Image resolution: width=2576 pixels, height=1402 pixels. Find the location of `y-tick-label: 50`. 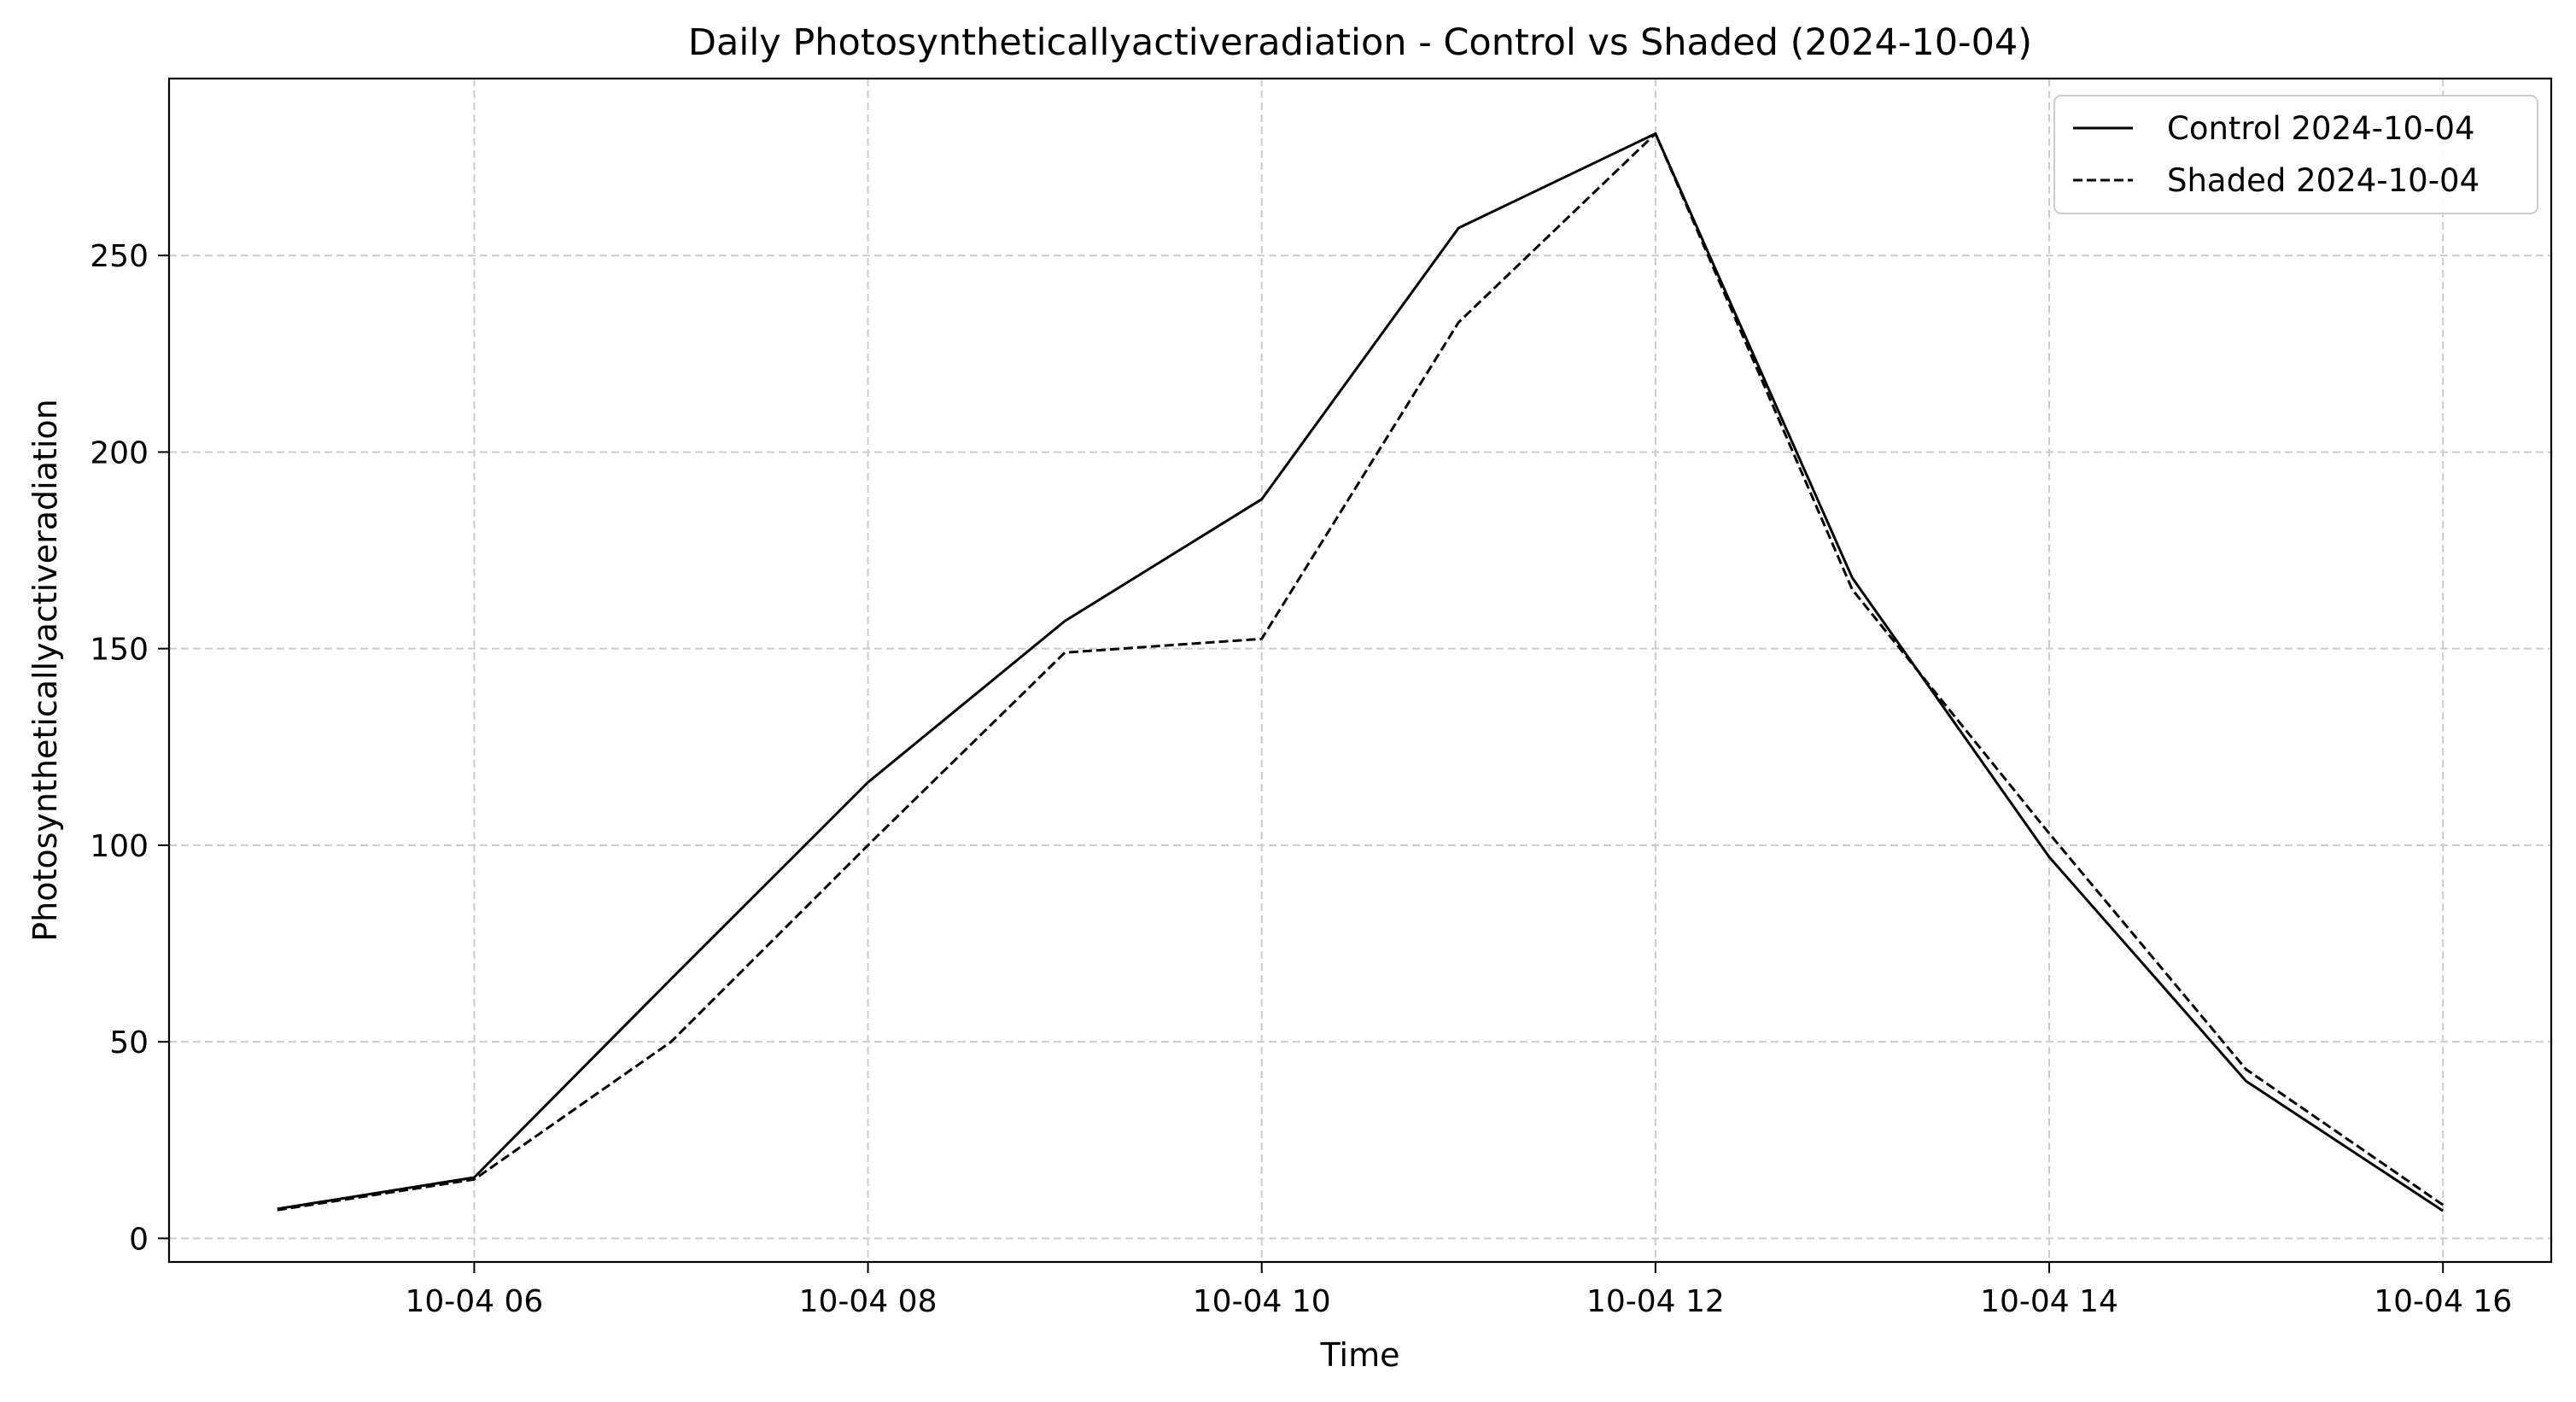

y-tick-label: 50 is located at coordinates (129, 1043).